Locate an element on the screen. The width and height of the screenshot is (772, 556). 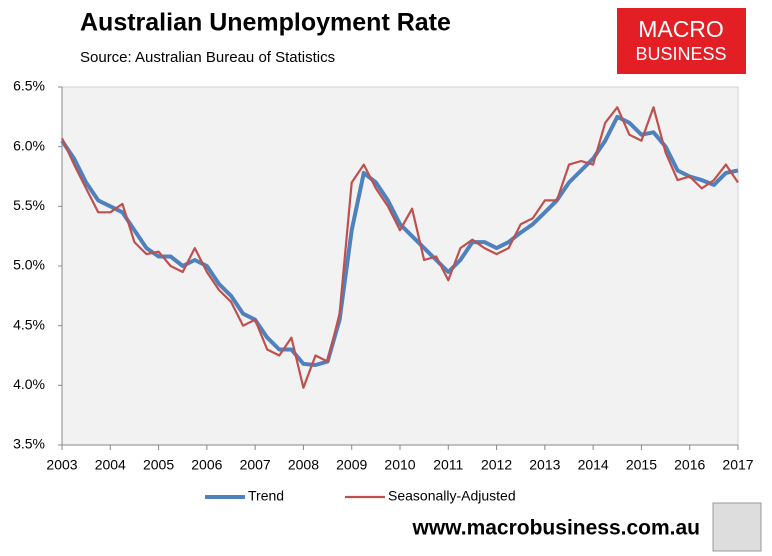
logo-image is located at coordinates (737, 527).